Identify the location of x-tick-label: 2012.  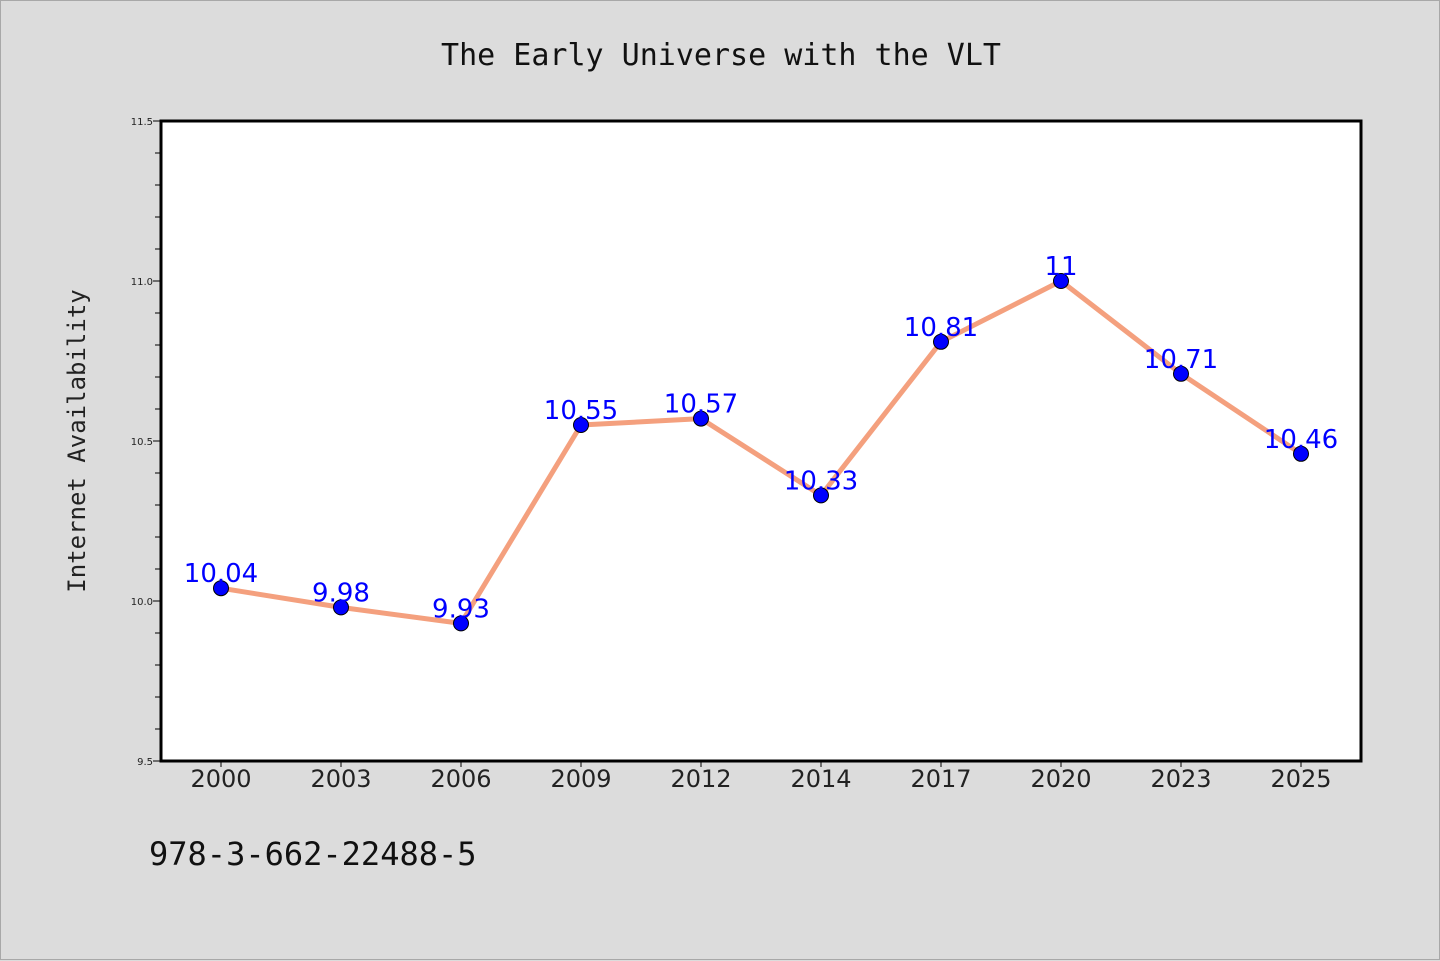
(700, 779).